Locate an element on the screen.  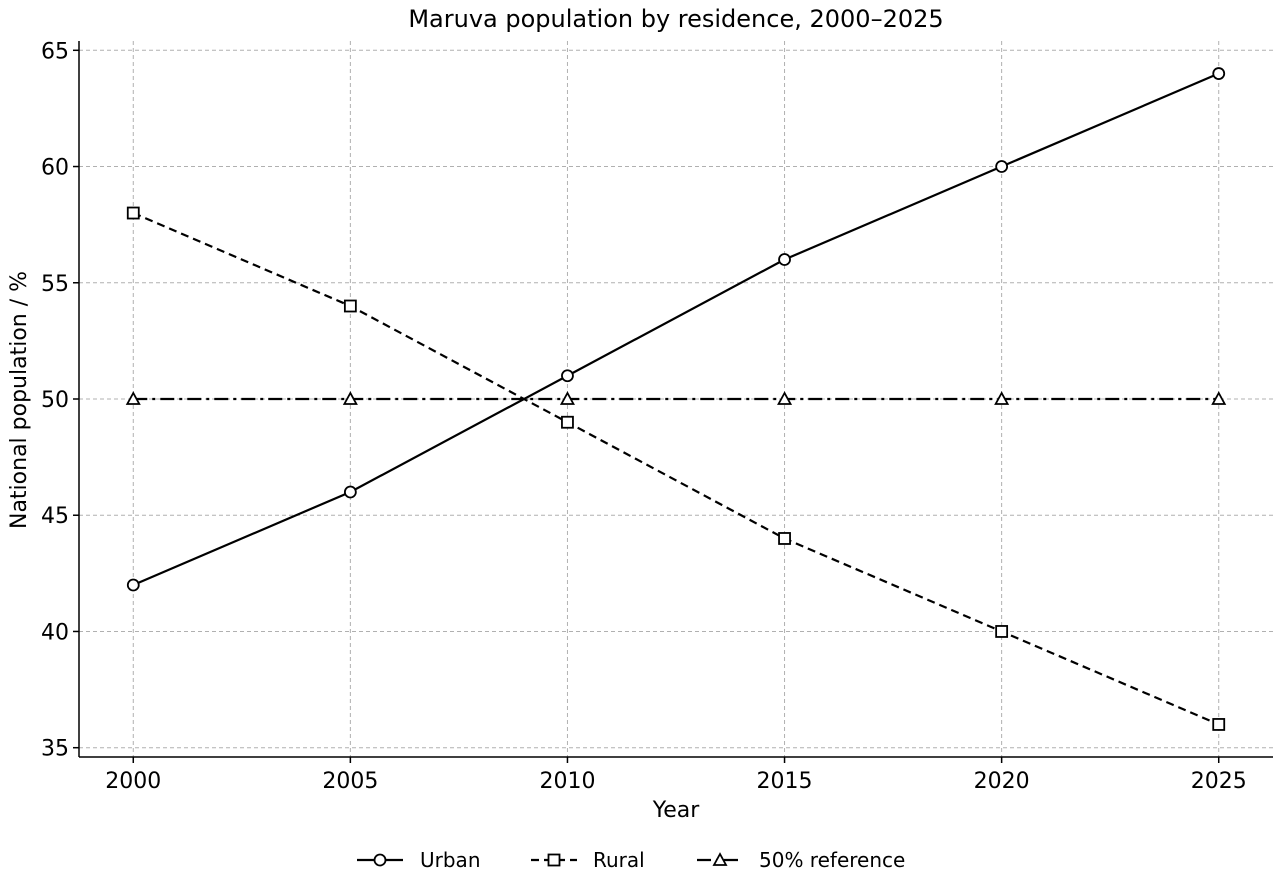
legend-label: 50% reference is located at coordinates (832, 860).